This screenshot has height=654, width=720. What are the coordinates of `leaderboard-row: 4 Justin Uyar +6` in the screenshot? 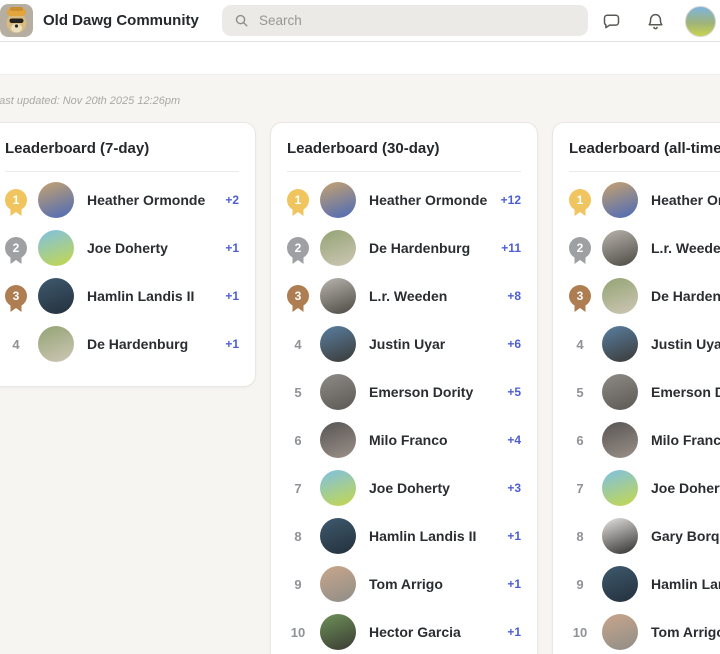 It's located at (404, 344).